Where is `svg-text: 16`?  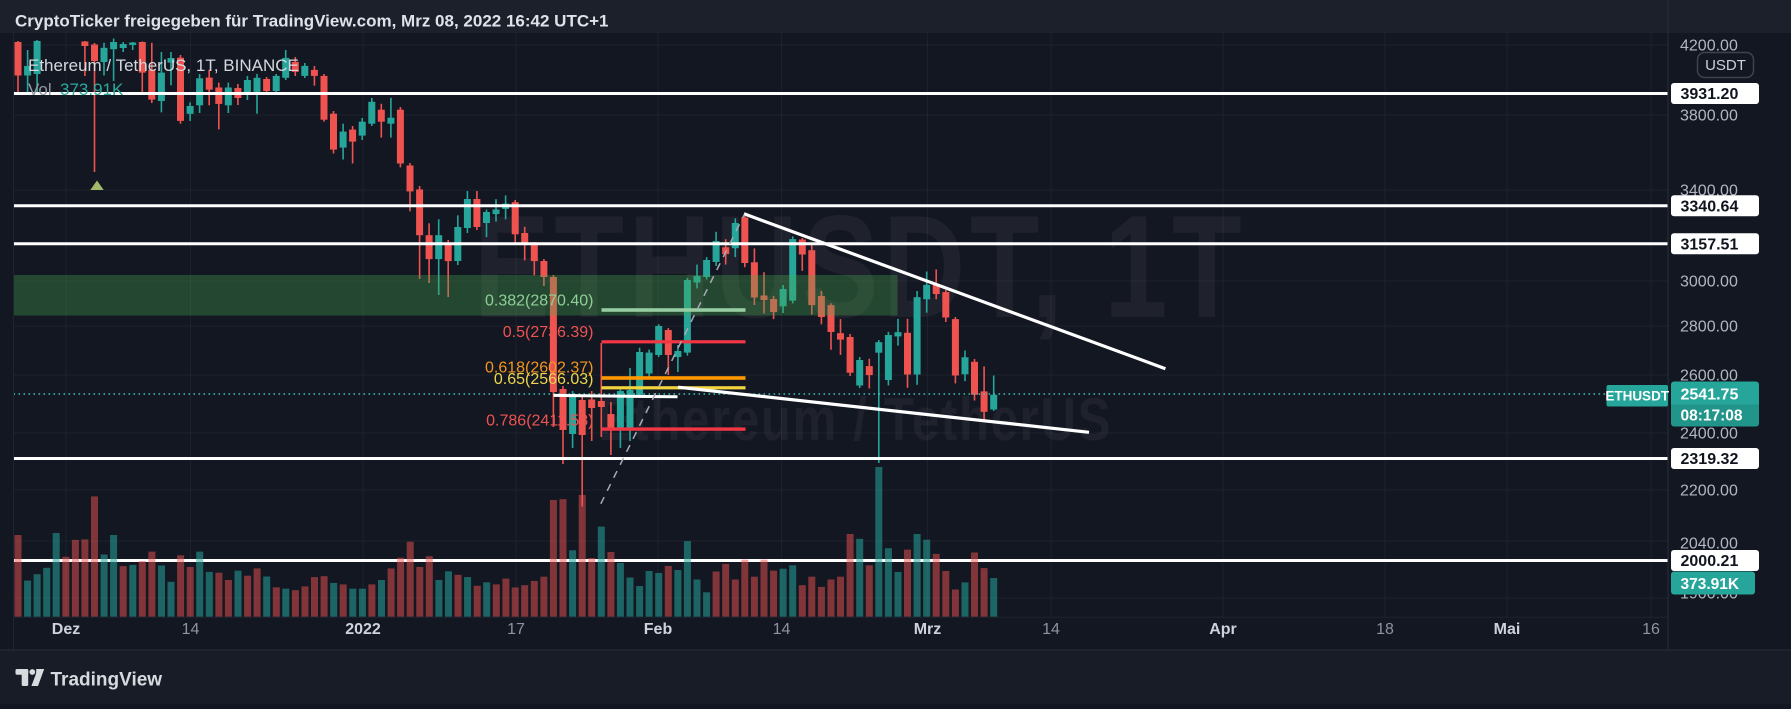
svg-text: 16 is located at coordinates (1651, 629).